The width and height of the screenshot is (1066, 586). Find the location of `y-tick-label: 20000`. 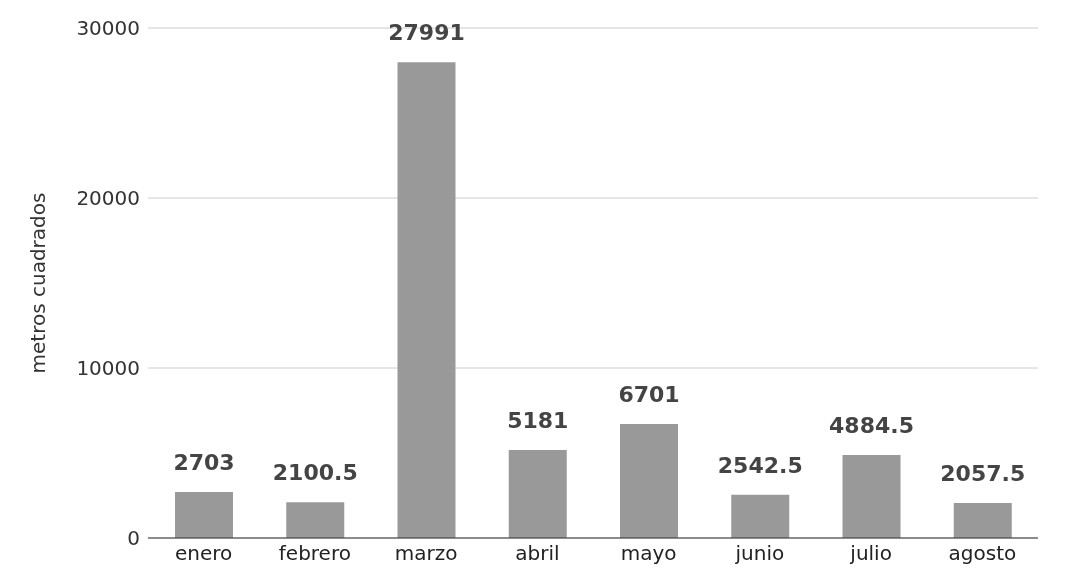

y-tick-label: 20000 is located at coordinates (108, 198).